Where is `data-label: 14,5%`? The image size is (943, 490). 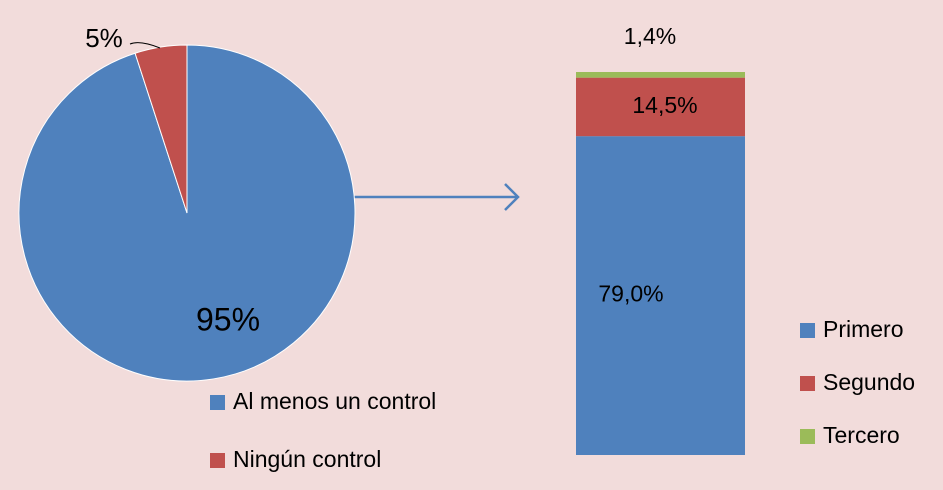
data-label: 14,5% is located at coordinates (664, 105).